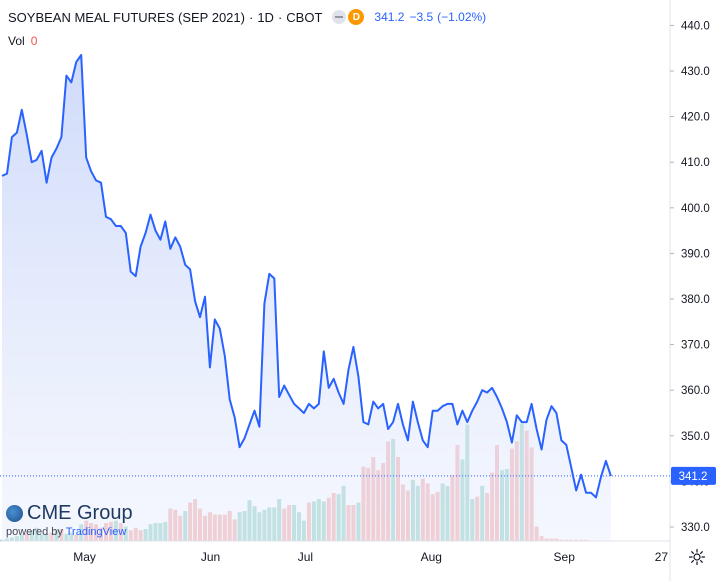 This screenshot has height=586, width=721. I want to click on time-tick-label: Aug, so click(431, 557).